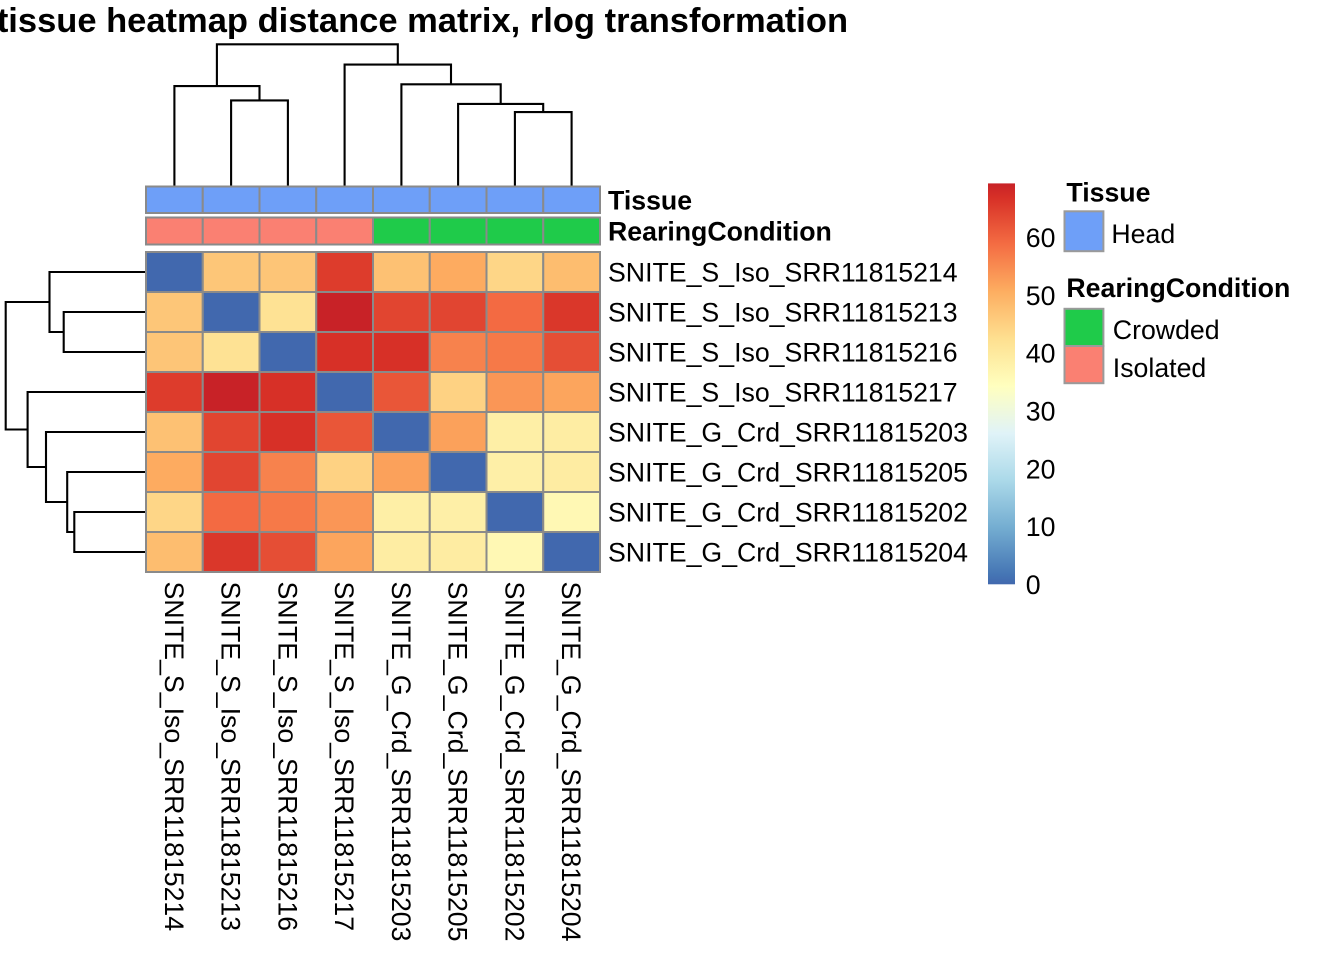  What do you see at coordinates (1166, 330) in the screenshot?
I see `svg-text: Crowded` at bounding box center [1166, 330].